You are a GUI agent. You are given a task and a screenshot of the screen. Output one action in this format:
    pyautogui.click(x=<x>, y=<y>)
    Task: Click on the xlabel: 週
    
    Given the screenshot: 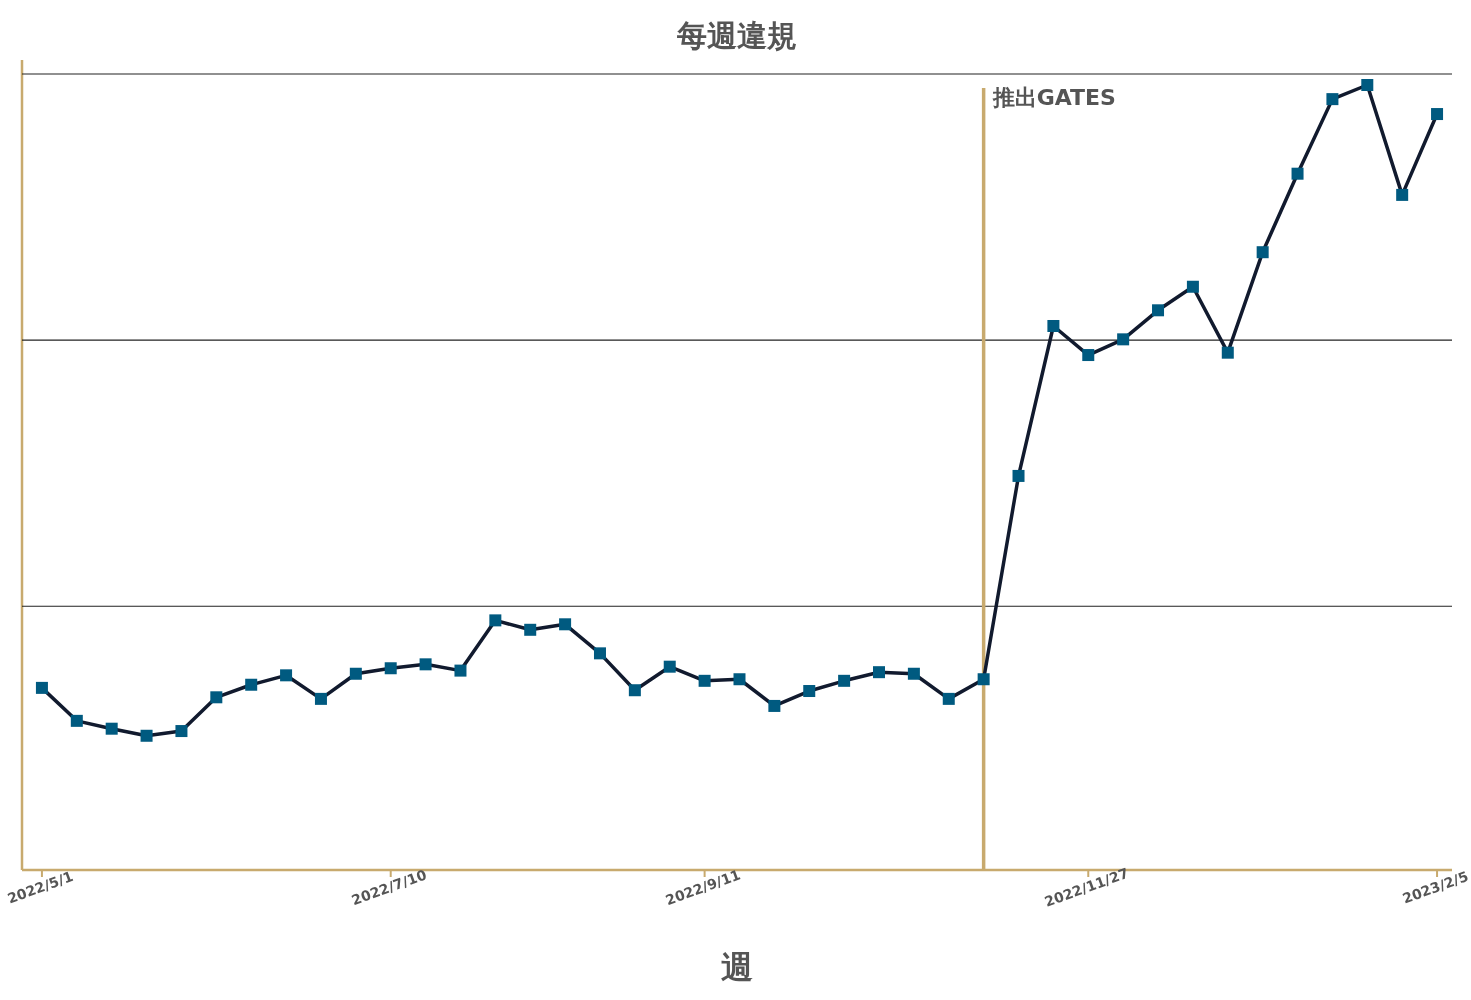 What is the action you would take?
    pyautogui.click(x=737, y=967)
    